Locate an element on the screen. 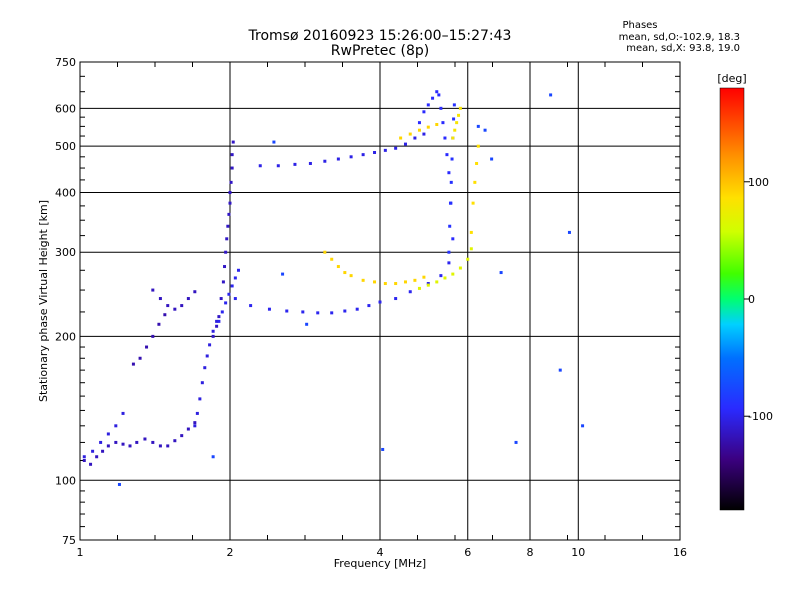 This screenshot has height=600, width=800. y-axis-label: Stationary phase Virtual Height [km] is located at coordinates (43, 301).